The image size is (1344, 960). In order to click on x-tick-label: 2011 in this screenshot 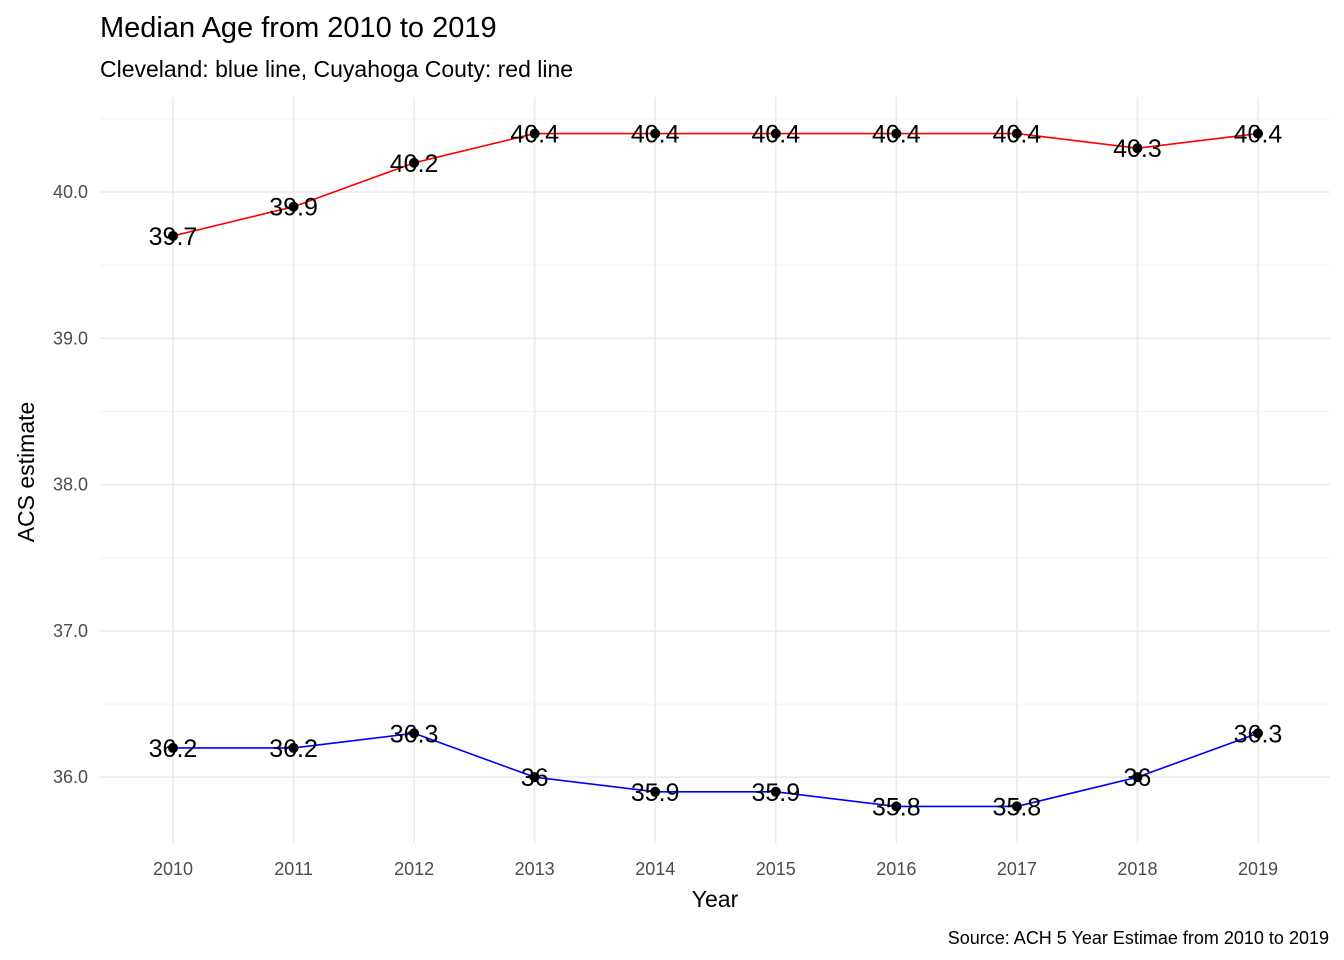, I will do `click(293, 869)`.